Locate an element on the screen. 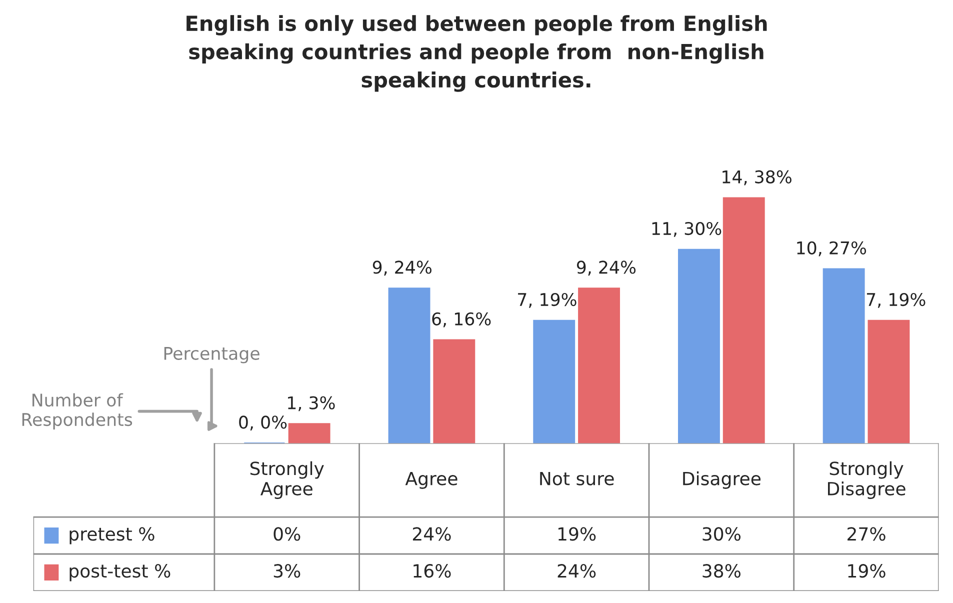 The width and height of the screenshot is (953, 603). x-tick-label: Disagree is located at coordinates (721, 480).